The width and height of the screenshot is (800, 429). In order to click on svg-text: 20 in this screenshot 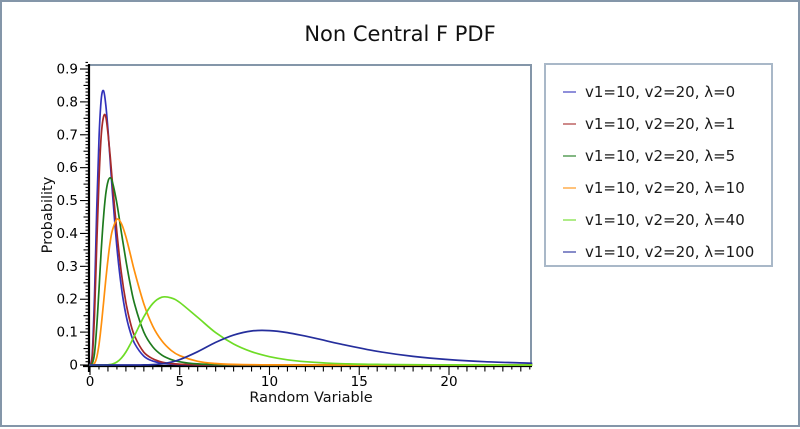, I will do `click(448, 382)`.